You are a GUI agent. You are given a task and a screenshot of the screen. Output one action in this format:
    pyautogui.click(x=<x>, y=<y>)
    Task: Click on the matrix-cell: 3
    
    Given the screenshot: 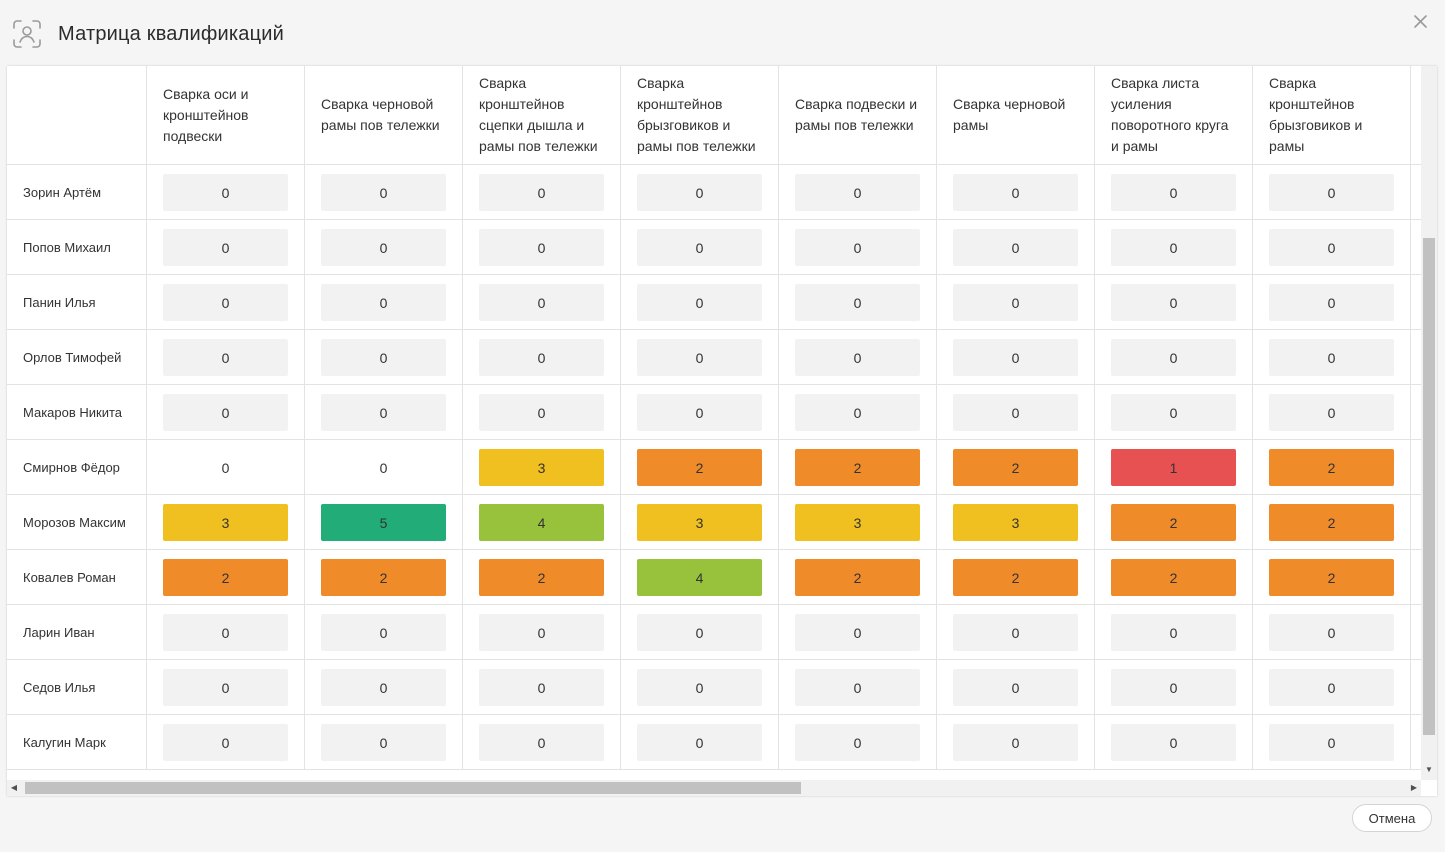 What is the action you would take?
    pyautogui.click(x=226, y=522)
    